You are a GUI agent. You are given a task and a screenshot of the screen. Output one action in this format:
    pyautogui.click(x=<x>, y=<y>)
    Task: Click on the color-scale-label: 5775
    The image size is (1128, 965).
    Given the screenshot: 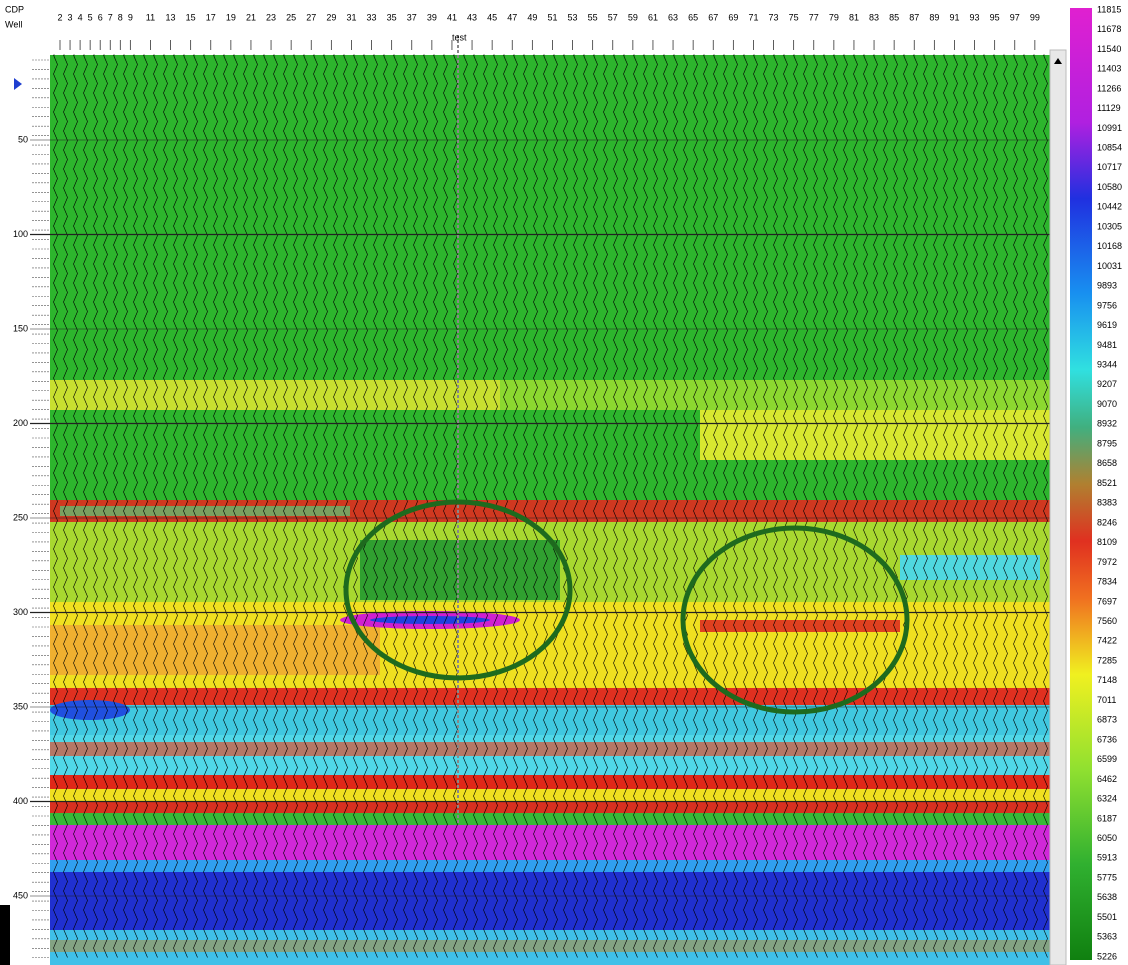 What is the action you would take?
    pyautogui.click(x=1107, y=877)
    